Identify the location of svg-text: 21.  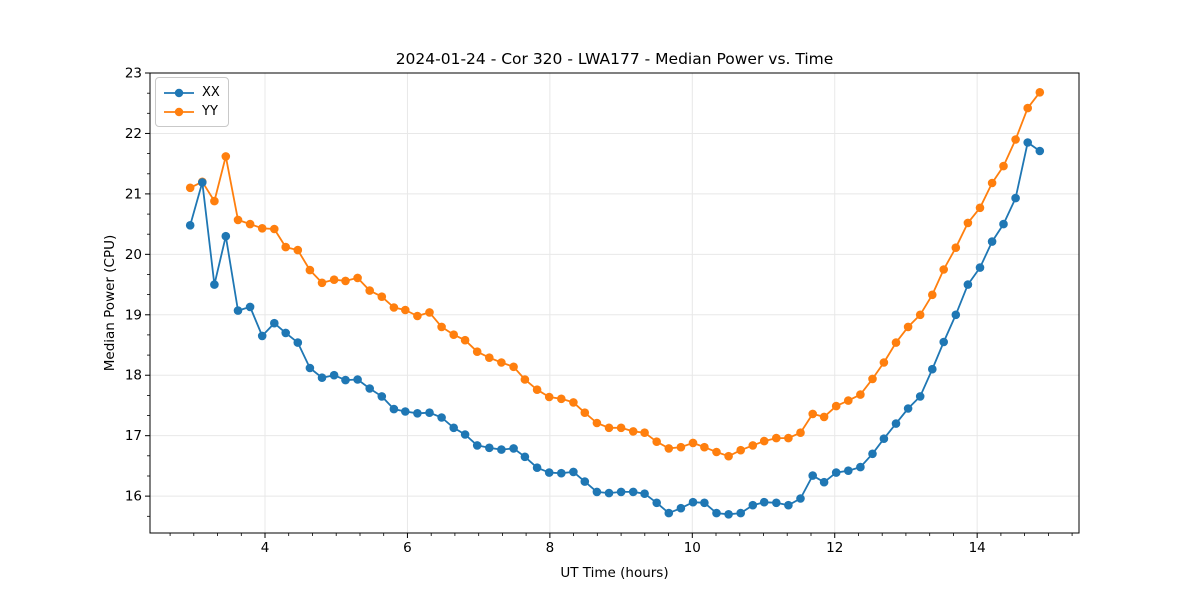
(133, 194).